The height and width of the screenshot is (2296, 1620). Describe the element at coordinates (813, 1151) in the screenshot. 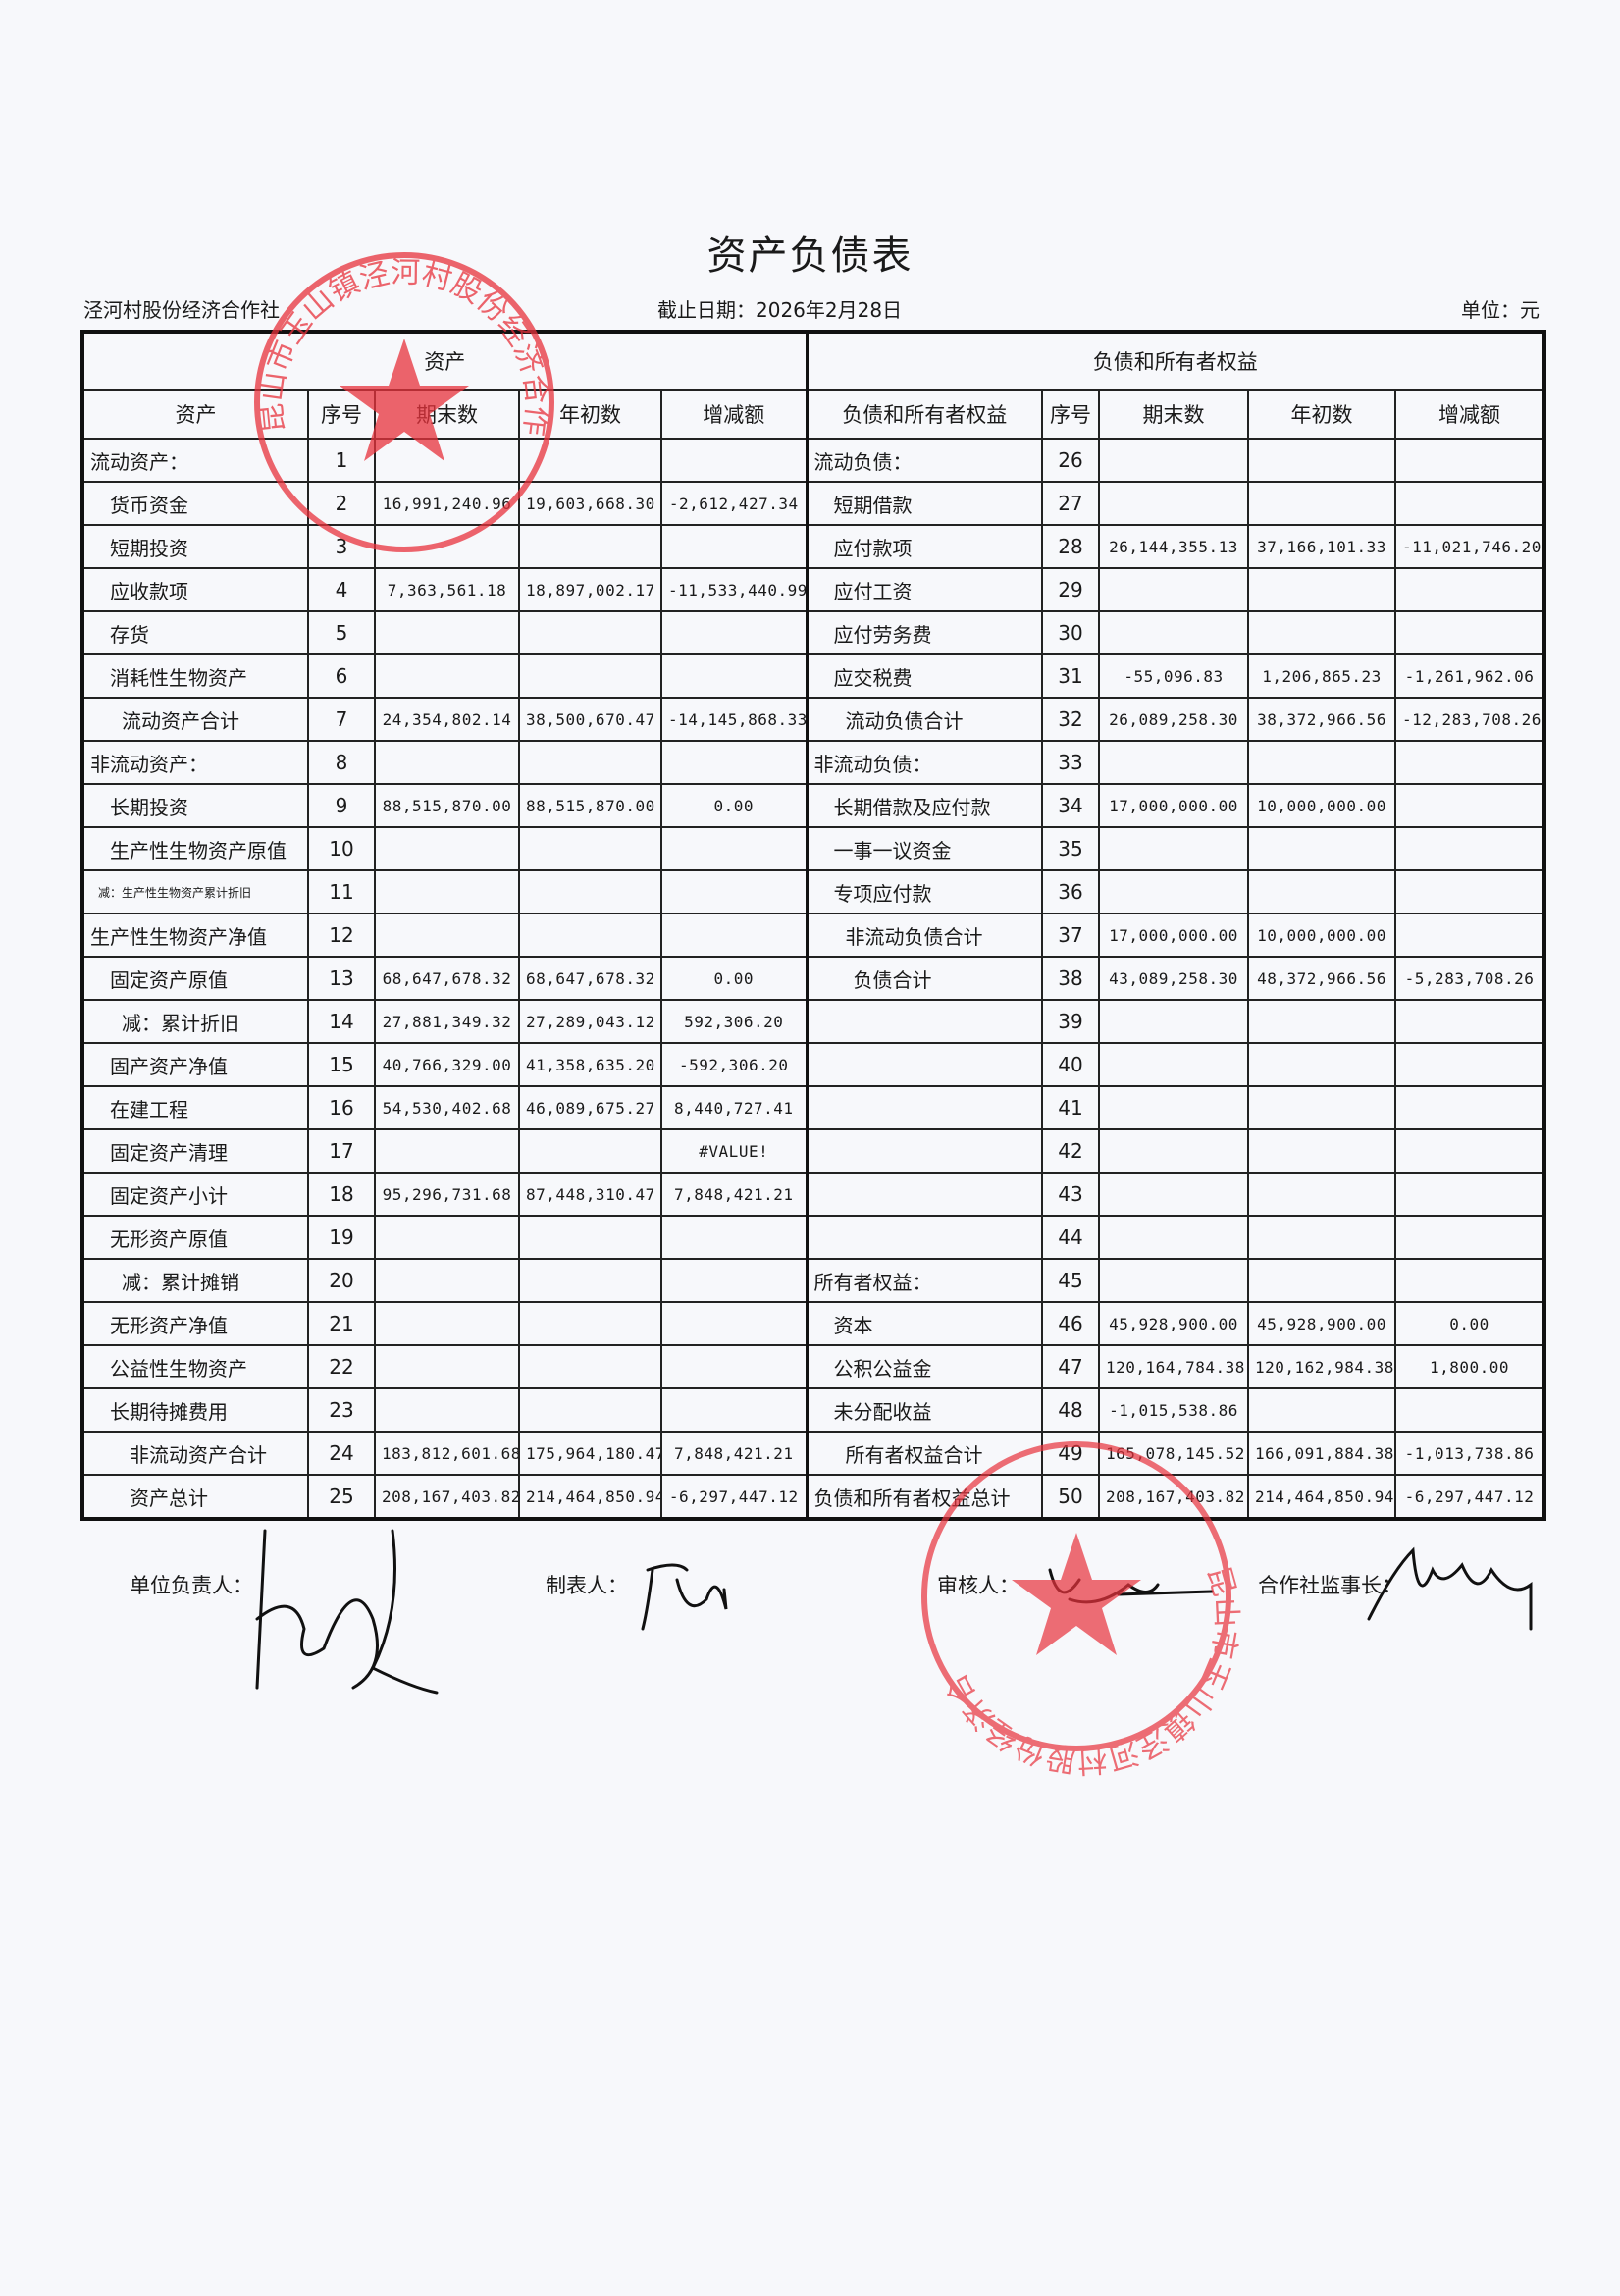

I see `table-row: 固定资产清理 17 #VALUE! 42` at that location.